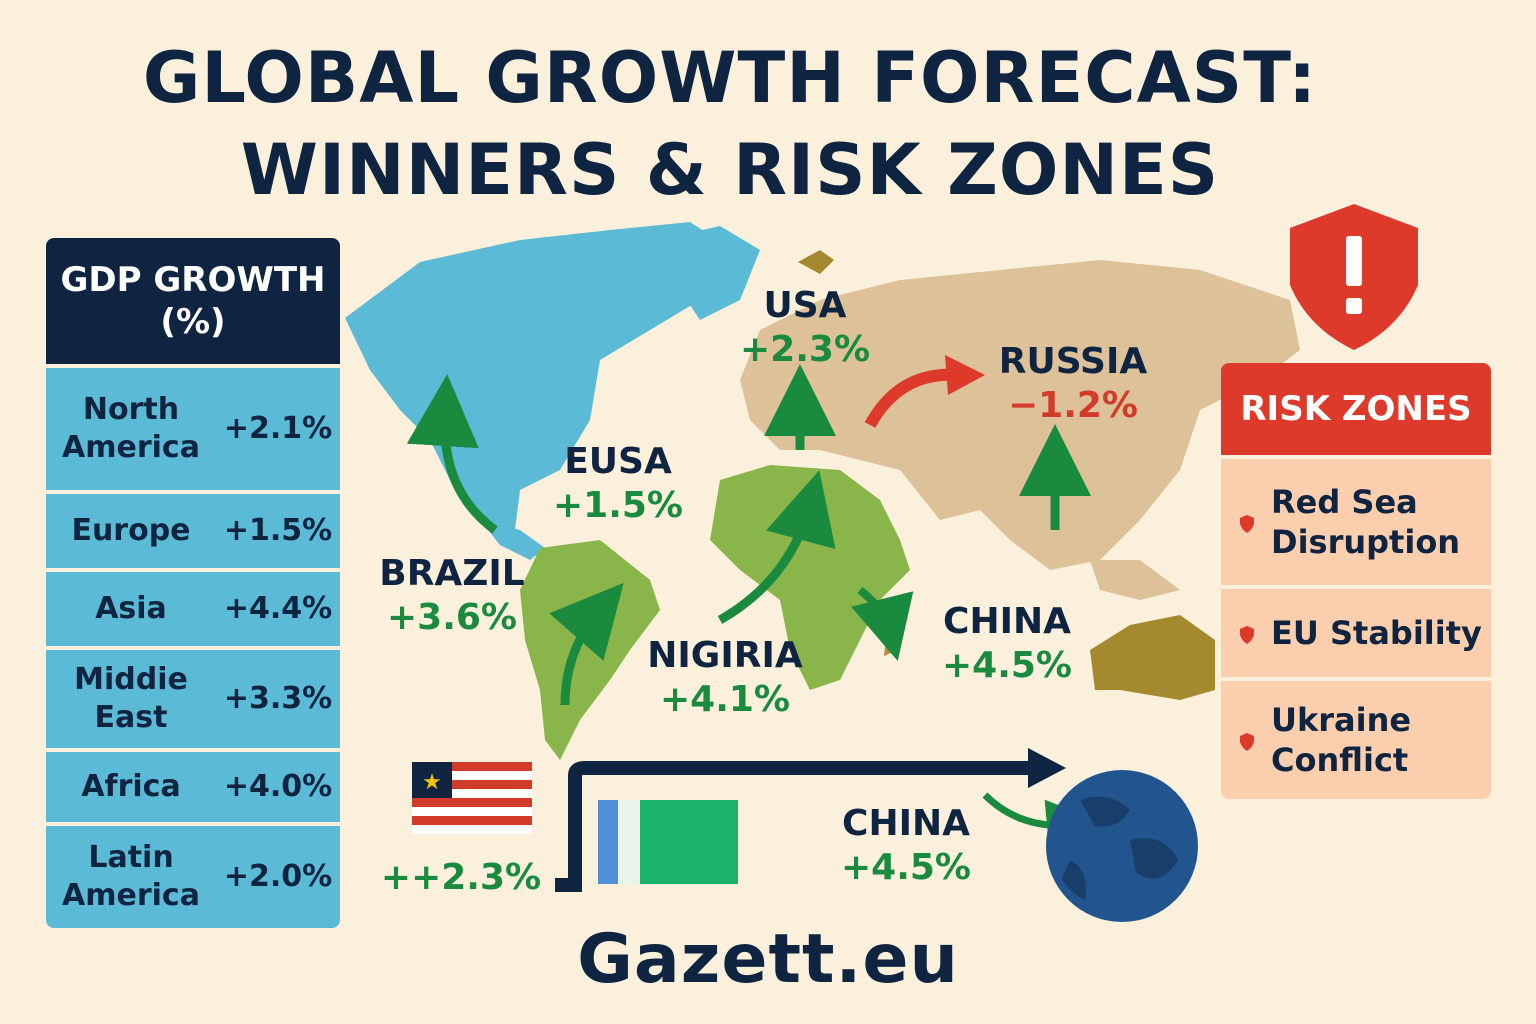 The image size is (1536, 1024). I want to click on gdp-region: Middie East, so click(131, 698).